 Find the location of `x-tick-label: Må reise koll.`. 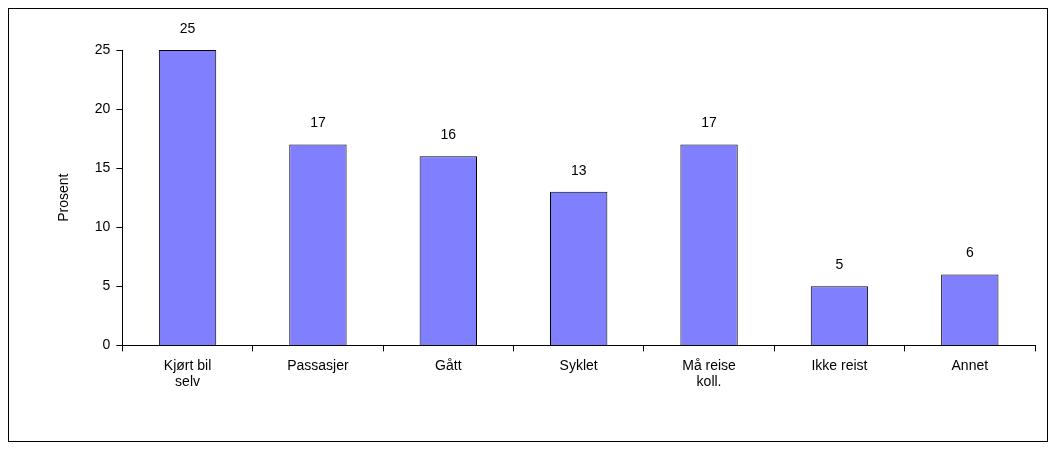

x-tick-label: Må reise koll. is located at coordinates (709, 373).